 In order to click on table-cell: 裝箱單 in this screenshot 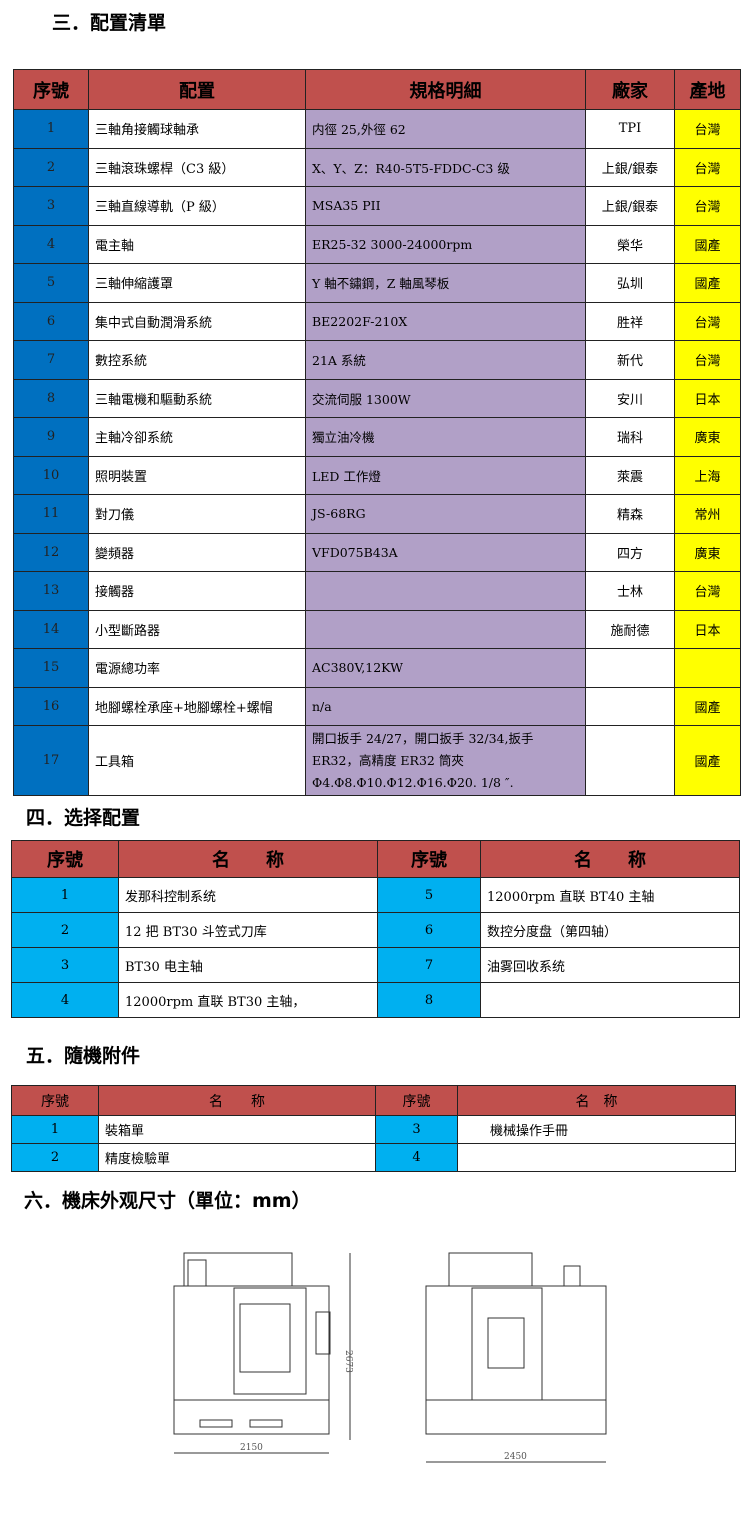, I will do `click(237, 1129)`.